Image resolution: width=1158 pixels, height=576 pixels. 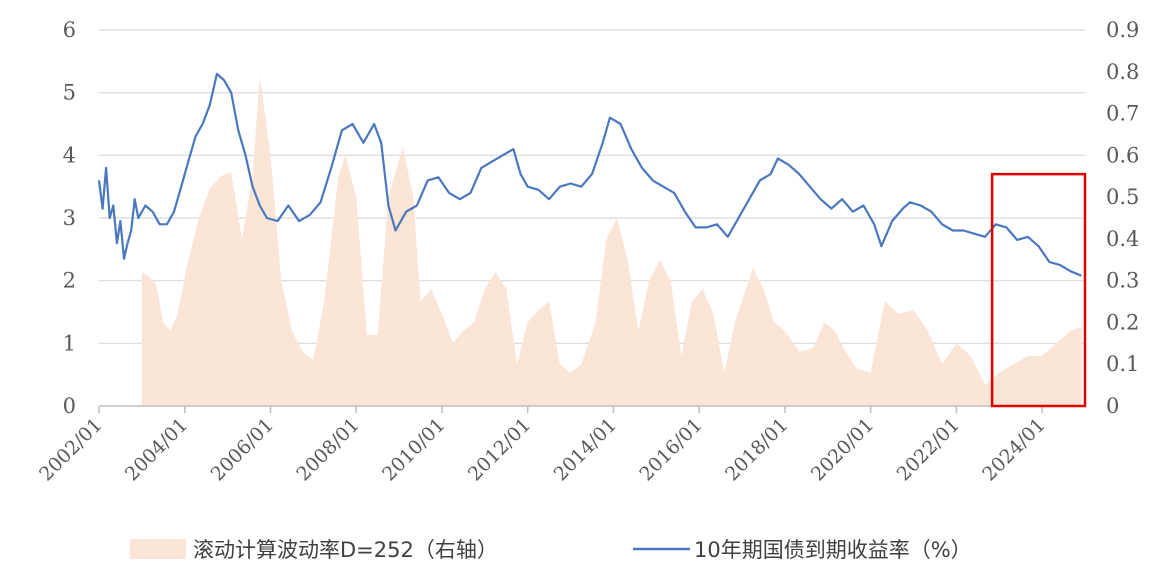 What do you see at coordinates (70, 449) in the screenshot?
I see `x-tick-label: 2002/01` at bounding box center [70, 449].